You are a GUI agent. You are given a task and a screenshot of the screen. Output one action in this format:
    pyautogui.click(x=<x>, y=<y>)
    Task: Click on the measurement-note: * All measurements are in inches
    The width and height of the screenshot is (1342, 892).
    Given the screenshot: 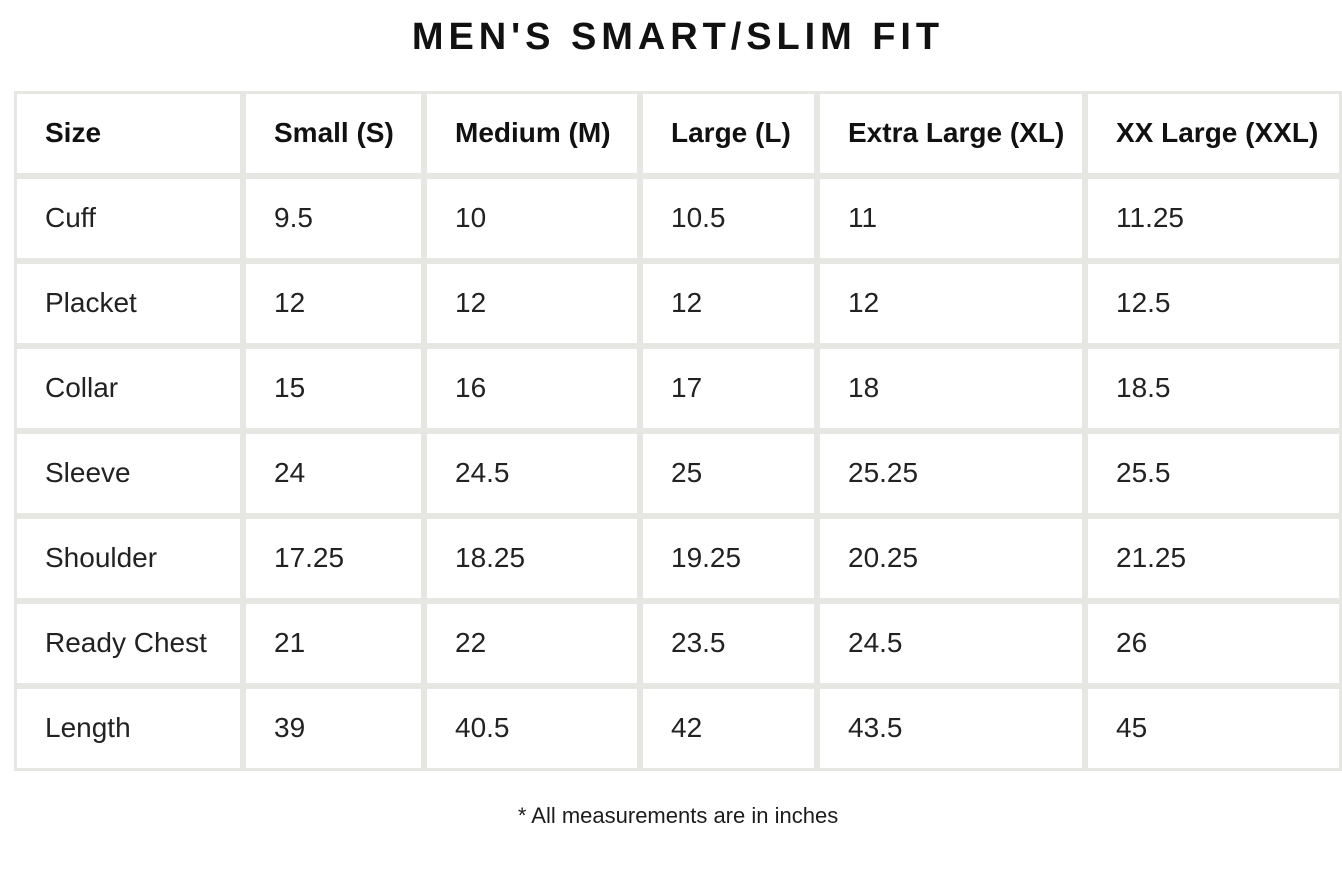 What is the action you would take?
    pyautogui.click(x=678, y=815)
    